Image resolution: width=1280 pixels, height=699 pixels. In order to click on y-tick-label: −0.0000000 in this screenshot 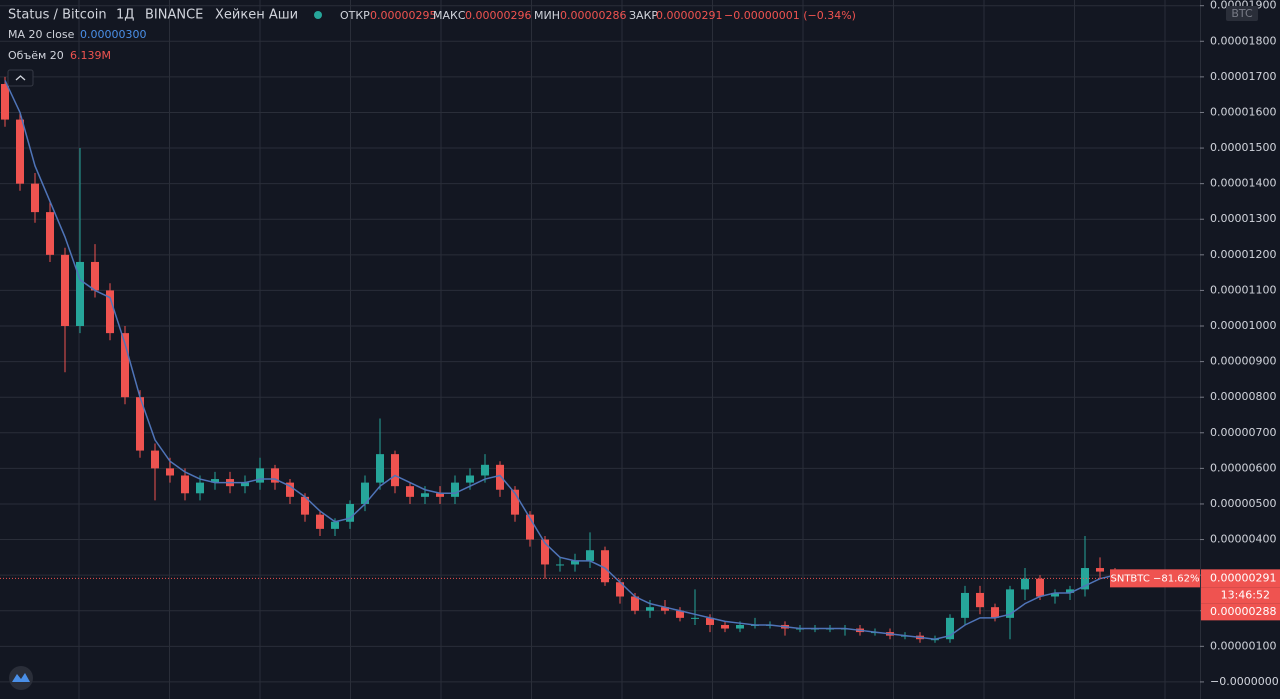, I will do `click(1244, 681)`.